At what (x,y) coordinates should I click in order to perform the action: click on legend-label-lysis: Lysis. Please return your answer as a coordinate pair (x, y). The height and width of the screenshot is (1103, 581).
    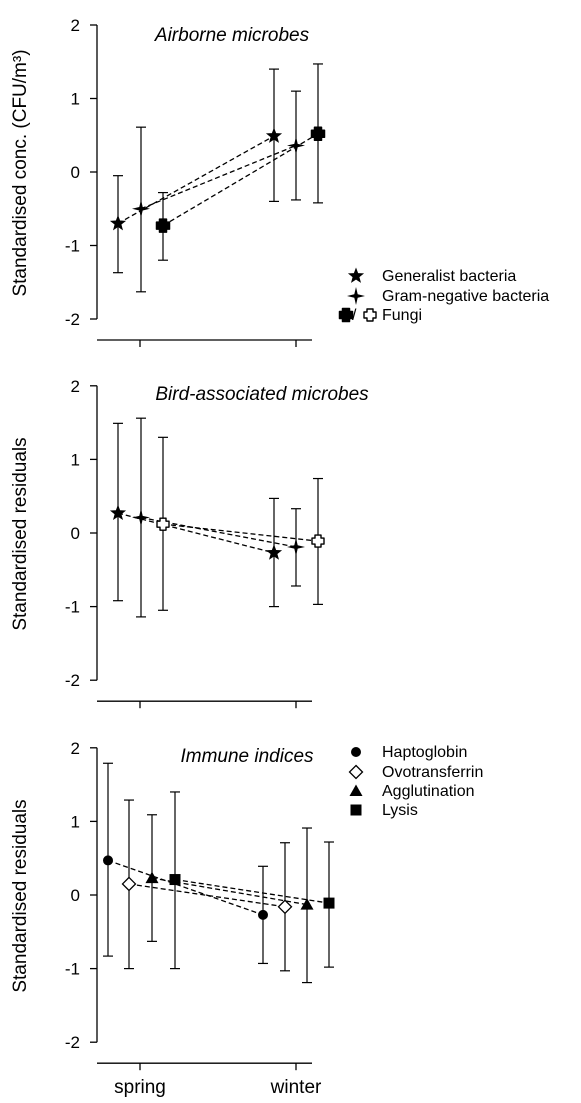
    Looking at the image, I should click on (400, 810).